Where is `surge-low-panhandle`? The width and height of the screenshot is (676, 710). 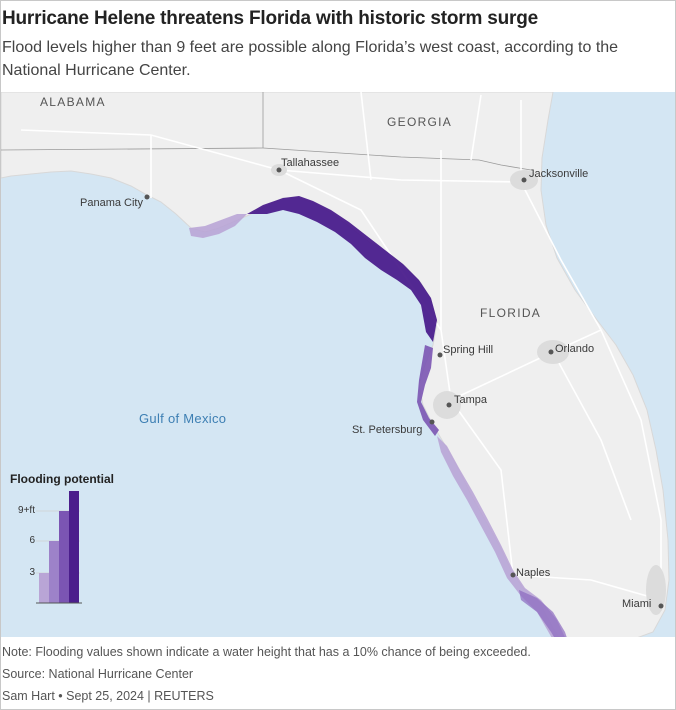 surge-low-panhandle is located at coordinates (218, 226).